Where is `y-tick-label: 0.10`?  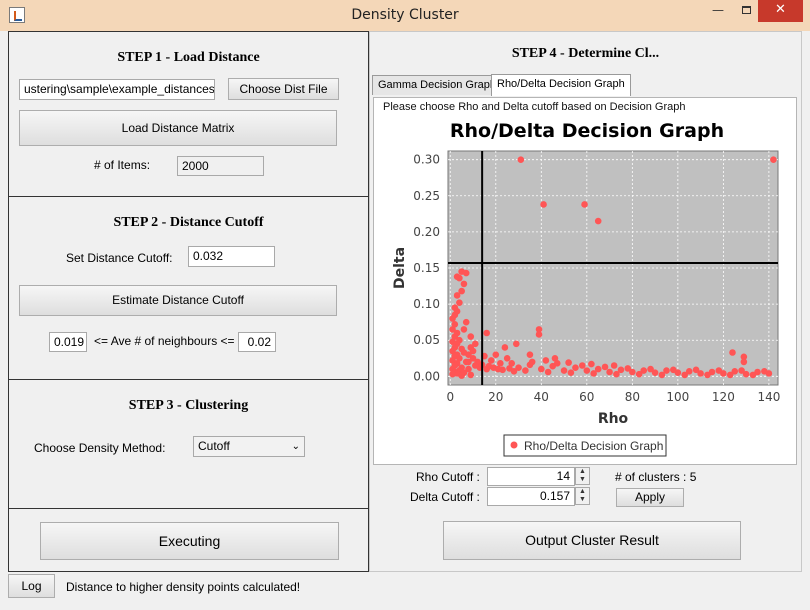
y-tick-label: 0.10 is located at coordinates (426, 304).